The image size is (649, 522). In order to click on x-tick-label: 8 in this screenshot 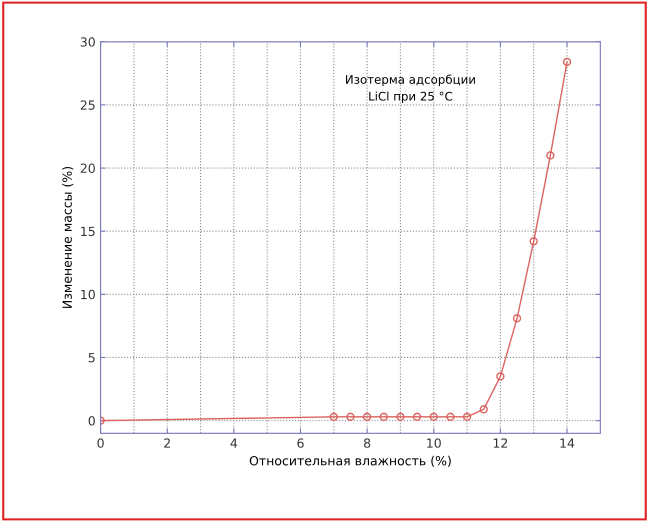, I will do `click(367, 443)`.